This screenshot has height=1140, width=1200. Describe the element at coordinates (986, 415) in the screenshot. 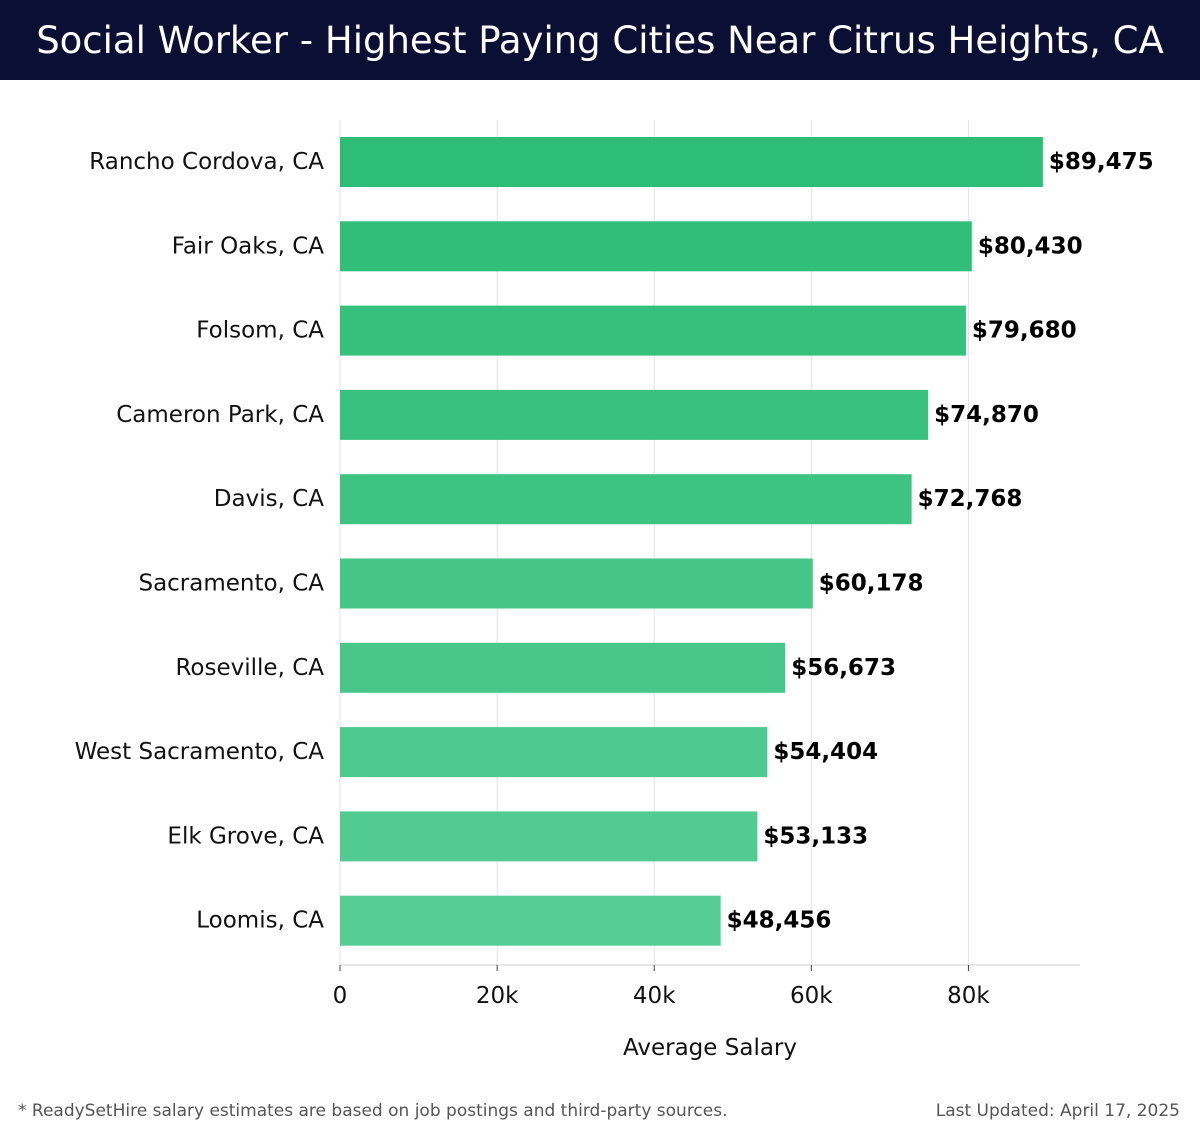

I see `value-label: $74,870` at that location.